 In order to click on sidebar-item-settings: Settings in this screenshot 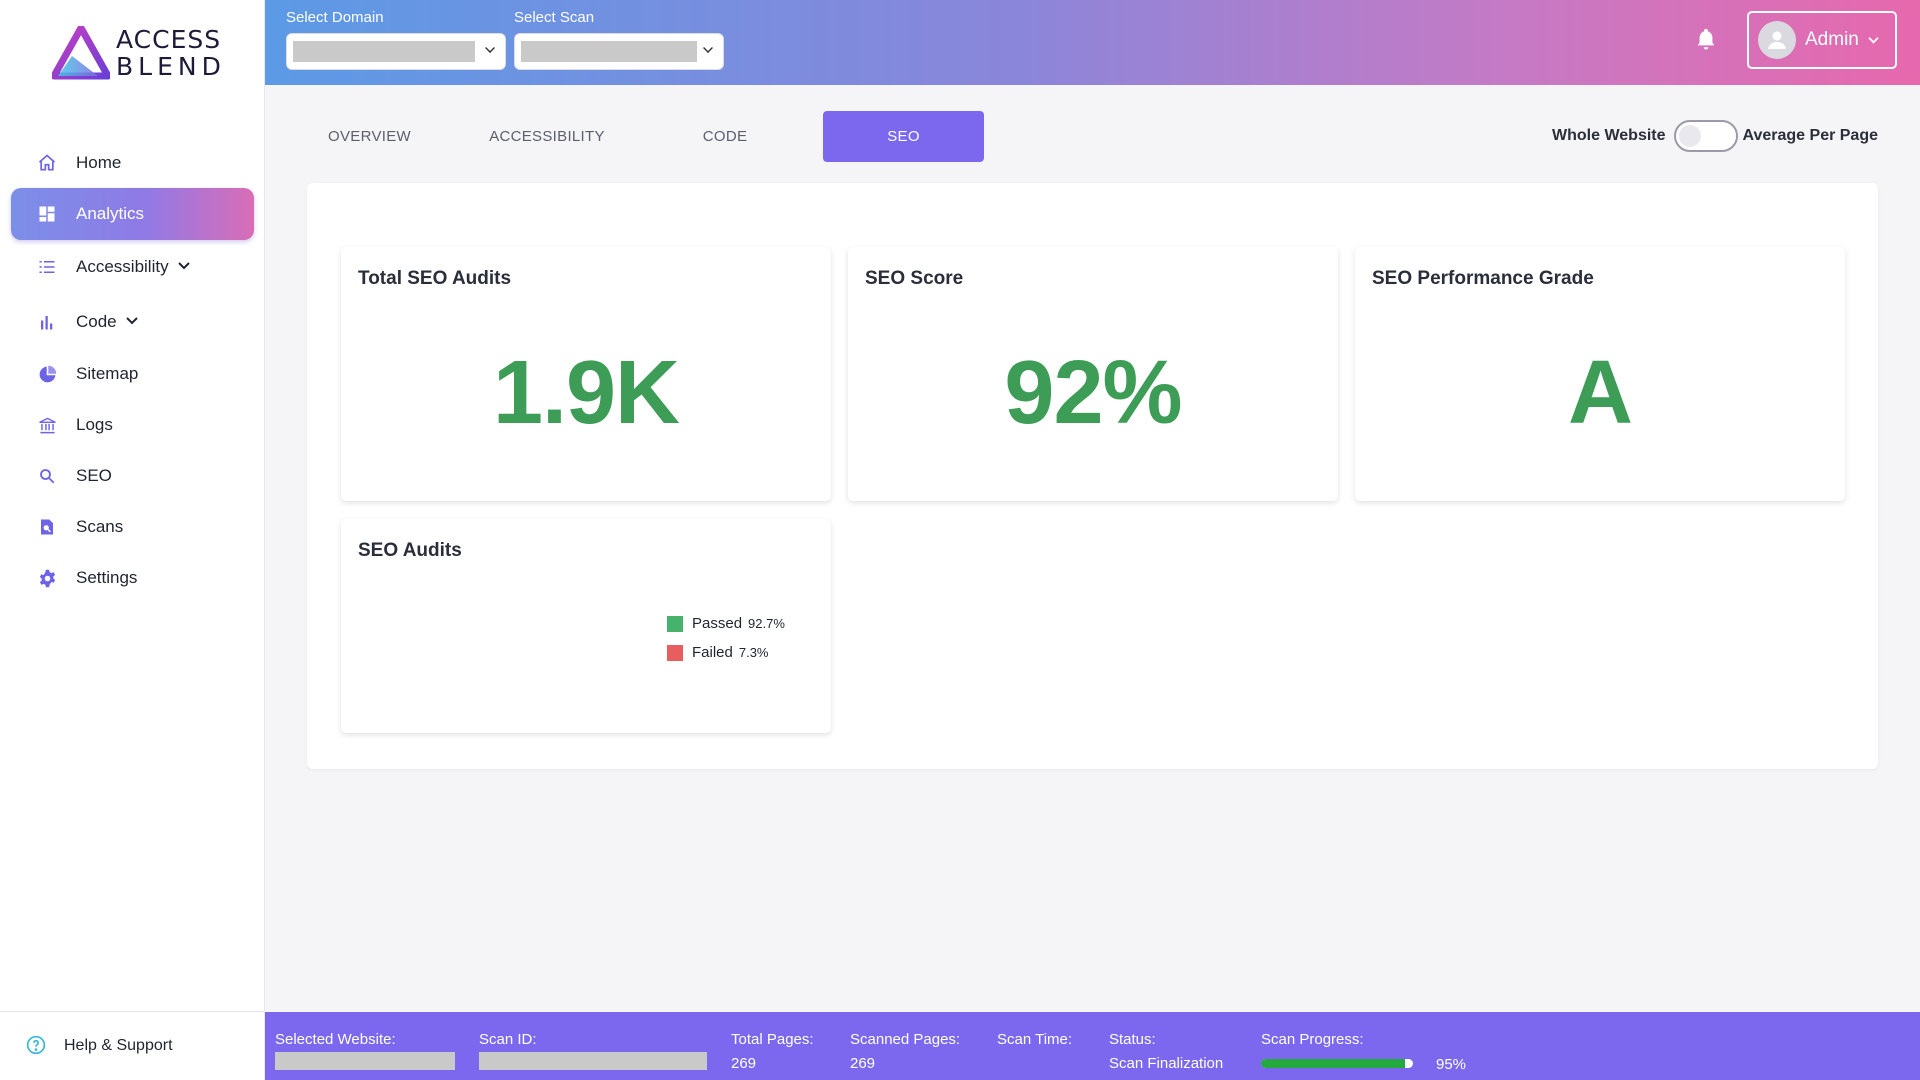, I will do `click(132, 578)`.